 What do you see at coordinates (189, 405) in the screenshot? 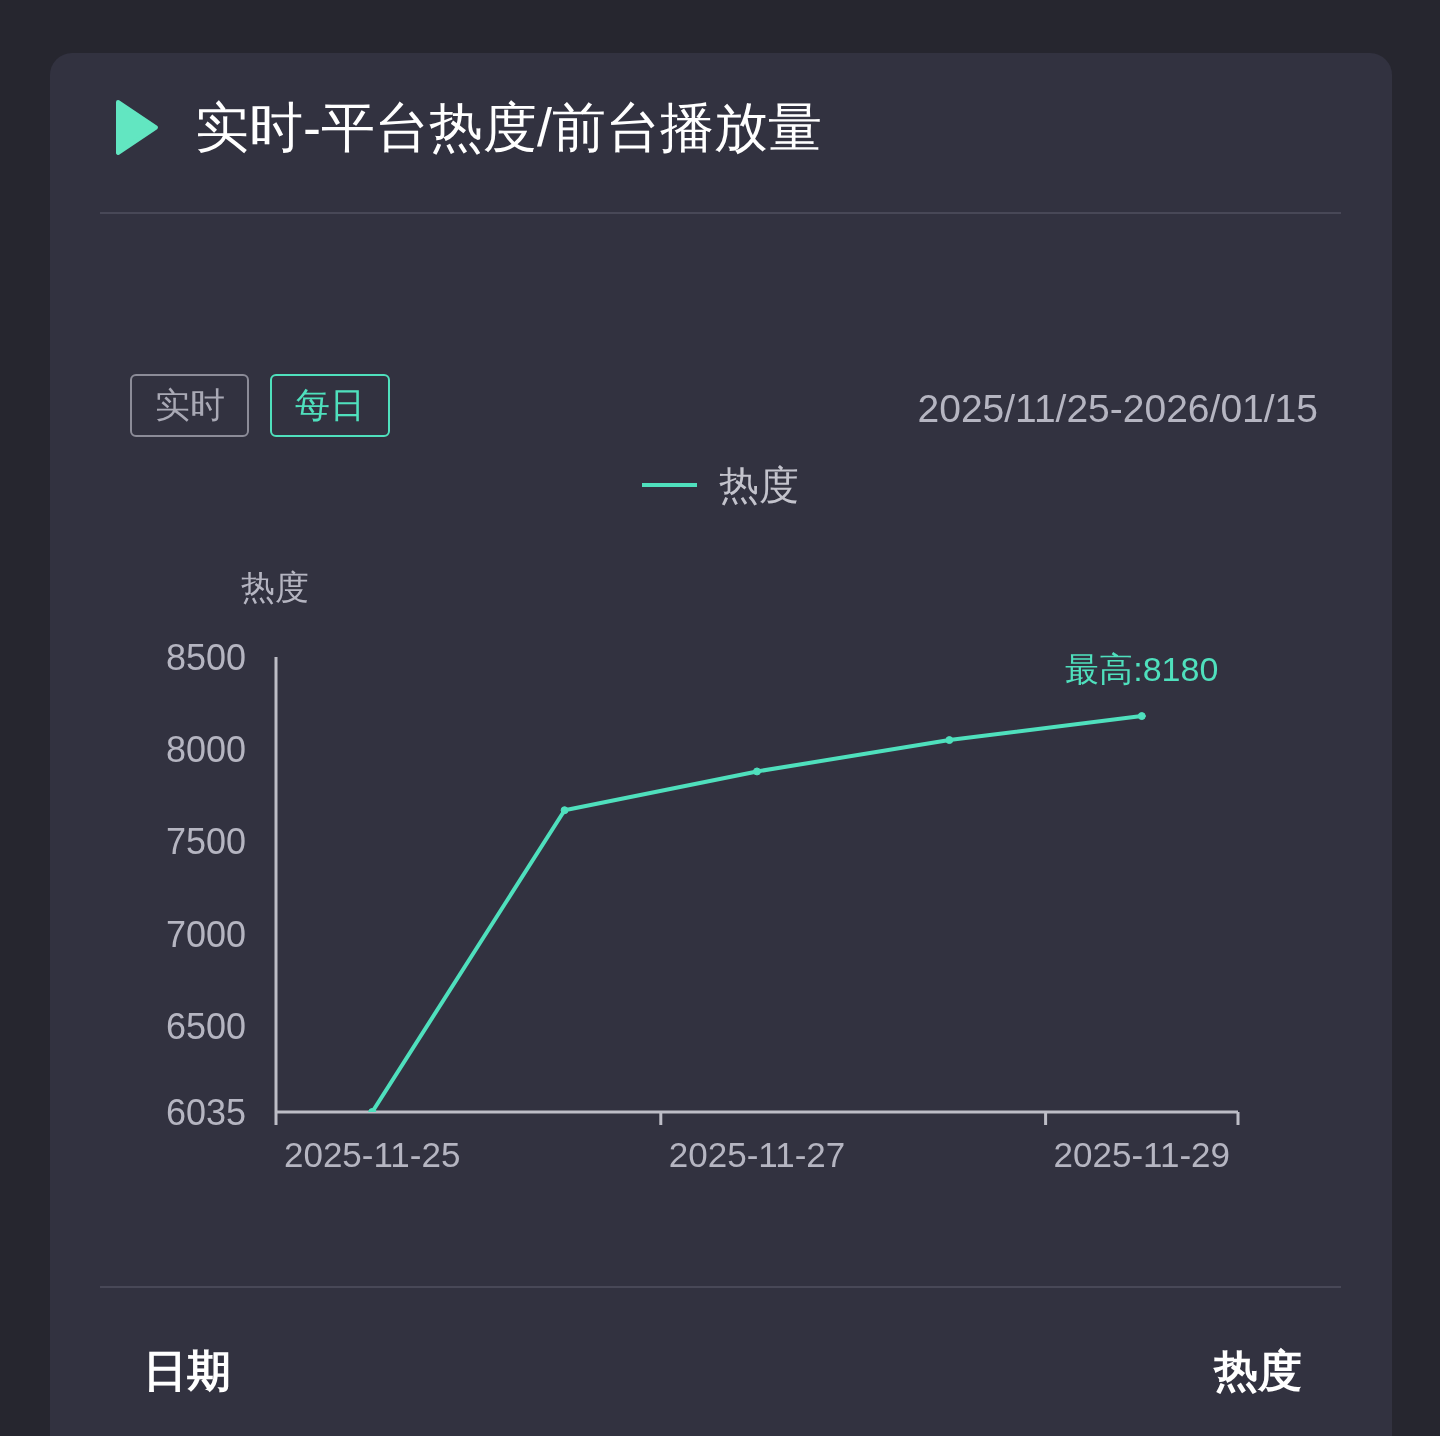
I see `text: 实时` at bounding box center [189, 405].